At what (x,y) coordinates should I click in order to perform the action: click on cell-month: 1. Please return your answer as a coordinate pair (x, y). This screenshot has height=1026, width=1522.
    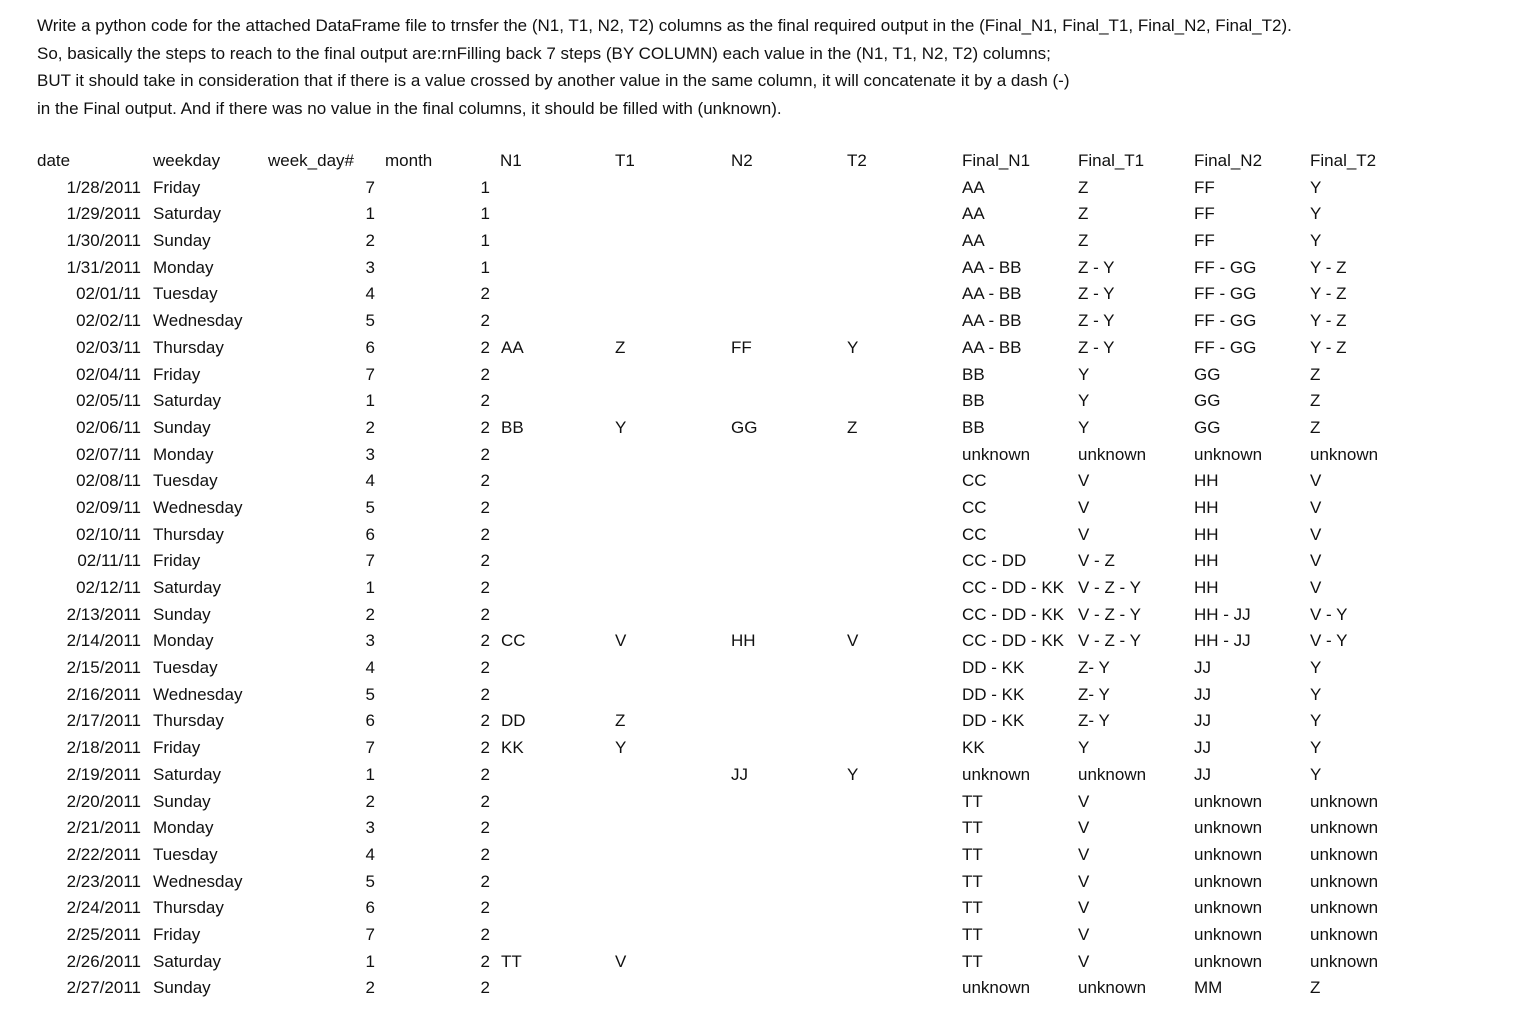
    Looking at the image, I should click on (485, 214).